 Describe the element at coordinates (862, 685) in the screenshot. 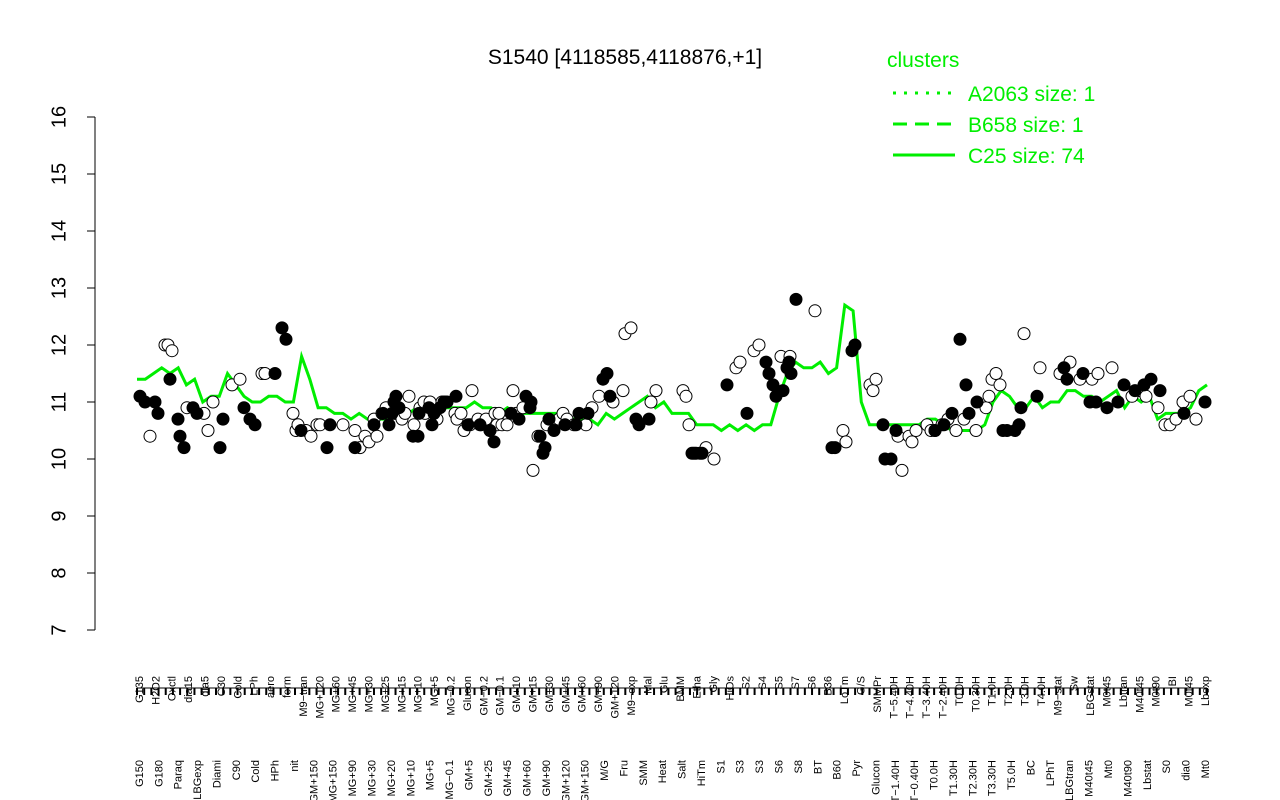

I see `x-tick-label: G/S` at that location.